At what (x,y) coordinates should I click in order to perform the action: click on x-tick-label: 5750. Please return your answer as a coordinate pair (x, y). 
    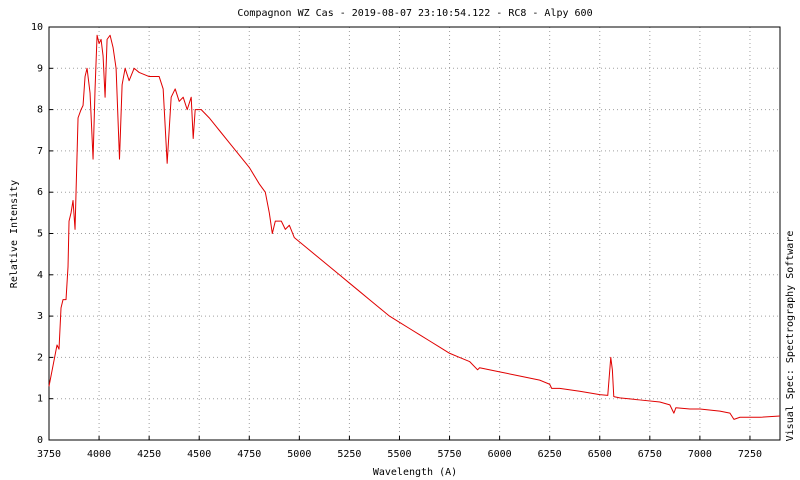
    Looking at the image, I should click on (450, 454).